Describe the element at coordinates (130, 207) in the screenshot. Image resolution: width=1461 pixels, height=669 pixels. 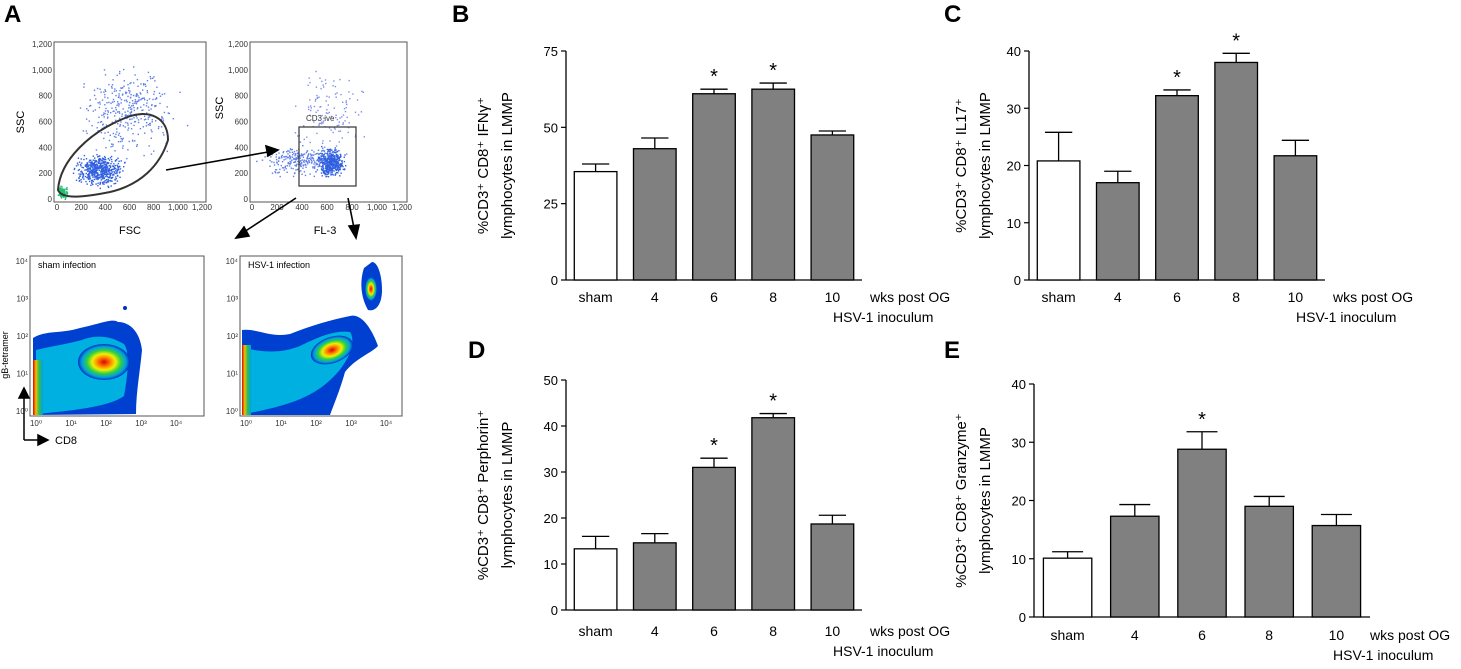
I see `tick-label: 600` at that location.